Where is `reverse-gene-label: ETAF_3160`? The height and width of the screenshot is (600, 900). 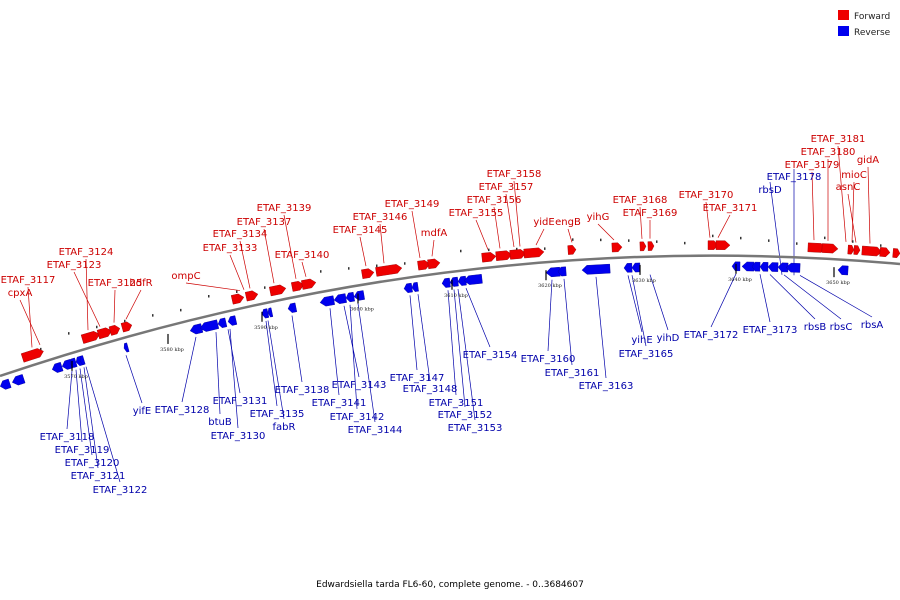 reverse-gene-label: ETAF_3160 is located at coordinates (548, 359).